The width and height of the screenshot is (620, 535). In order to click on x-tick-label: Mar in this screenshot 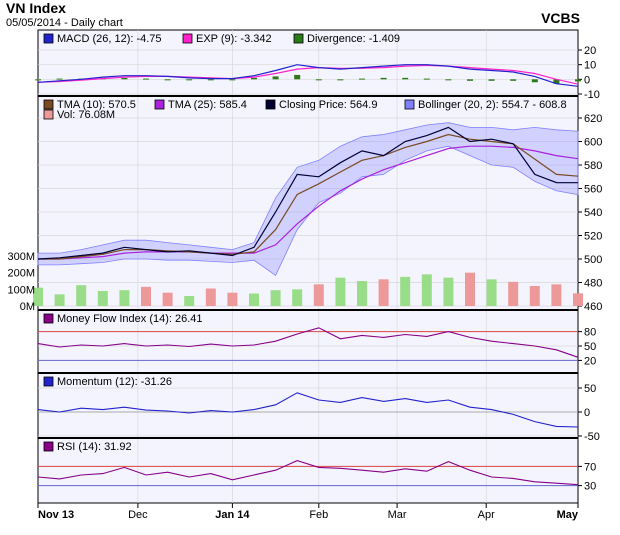, I will do `click(397, 515)`.